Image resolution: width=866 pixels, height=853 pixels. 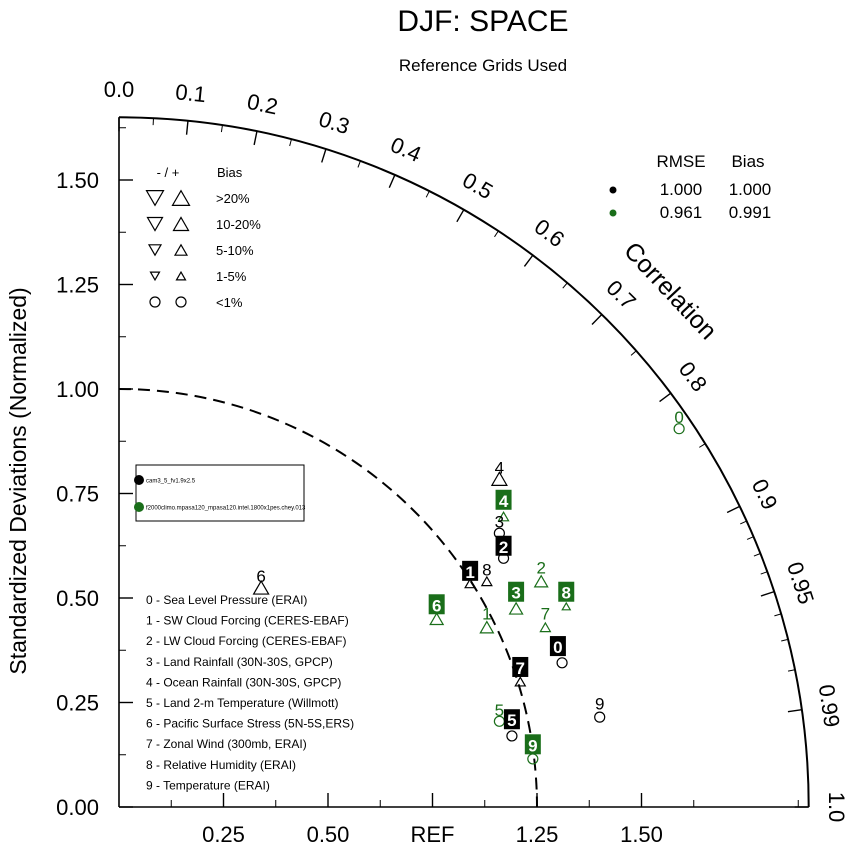 I want to click on correlation-tick-label: 0.1, so click(x=190, y=93).